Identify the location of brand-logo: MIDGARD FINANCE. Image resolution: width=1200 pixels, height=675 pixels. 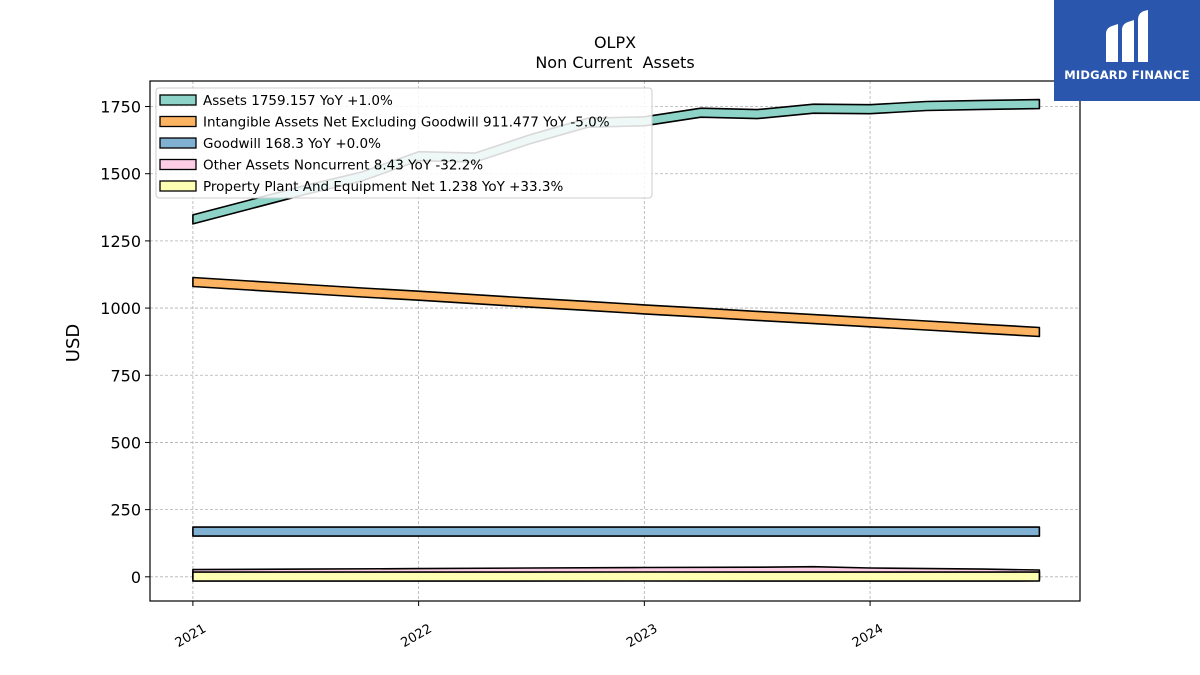
(1127, 50).